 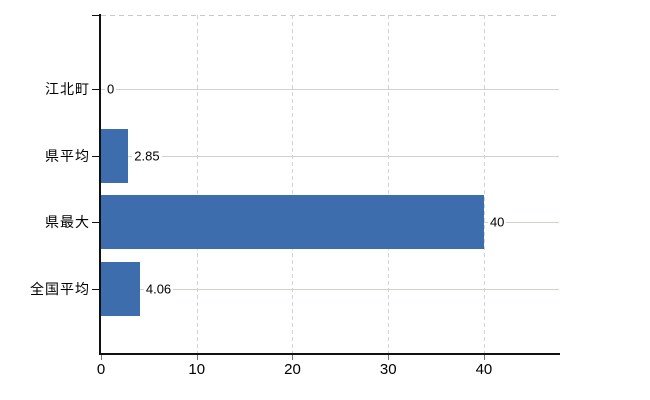 I want to click on plot-top-border, so click(x=330, y=15).